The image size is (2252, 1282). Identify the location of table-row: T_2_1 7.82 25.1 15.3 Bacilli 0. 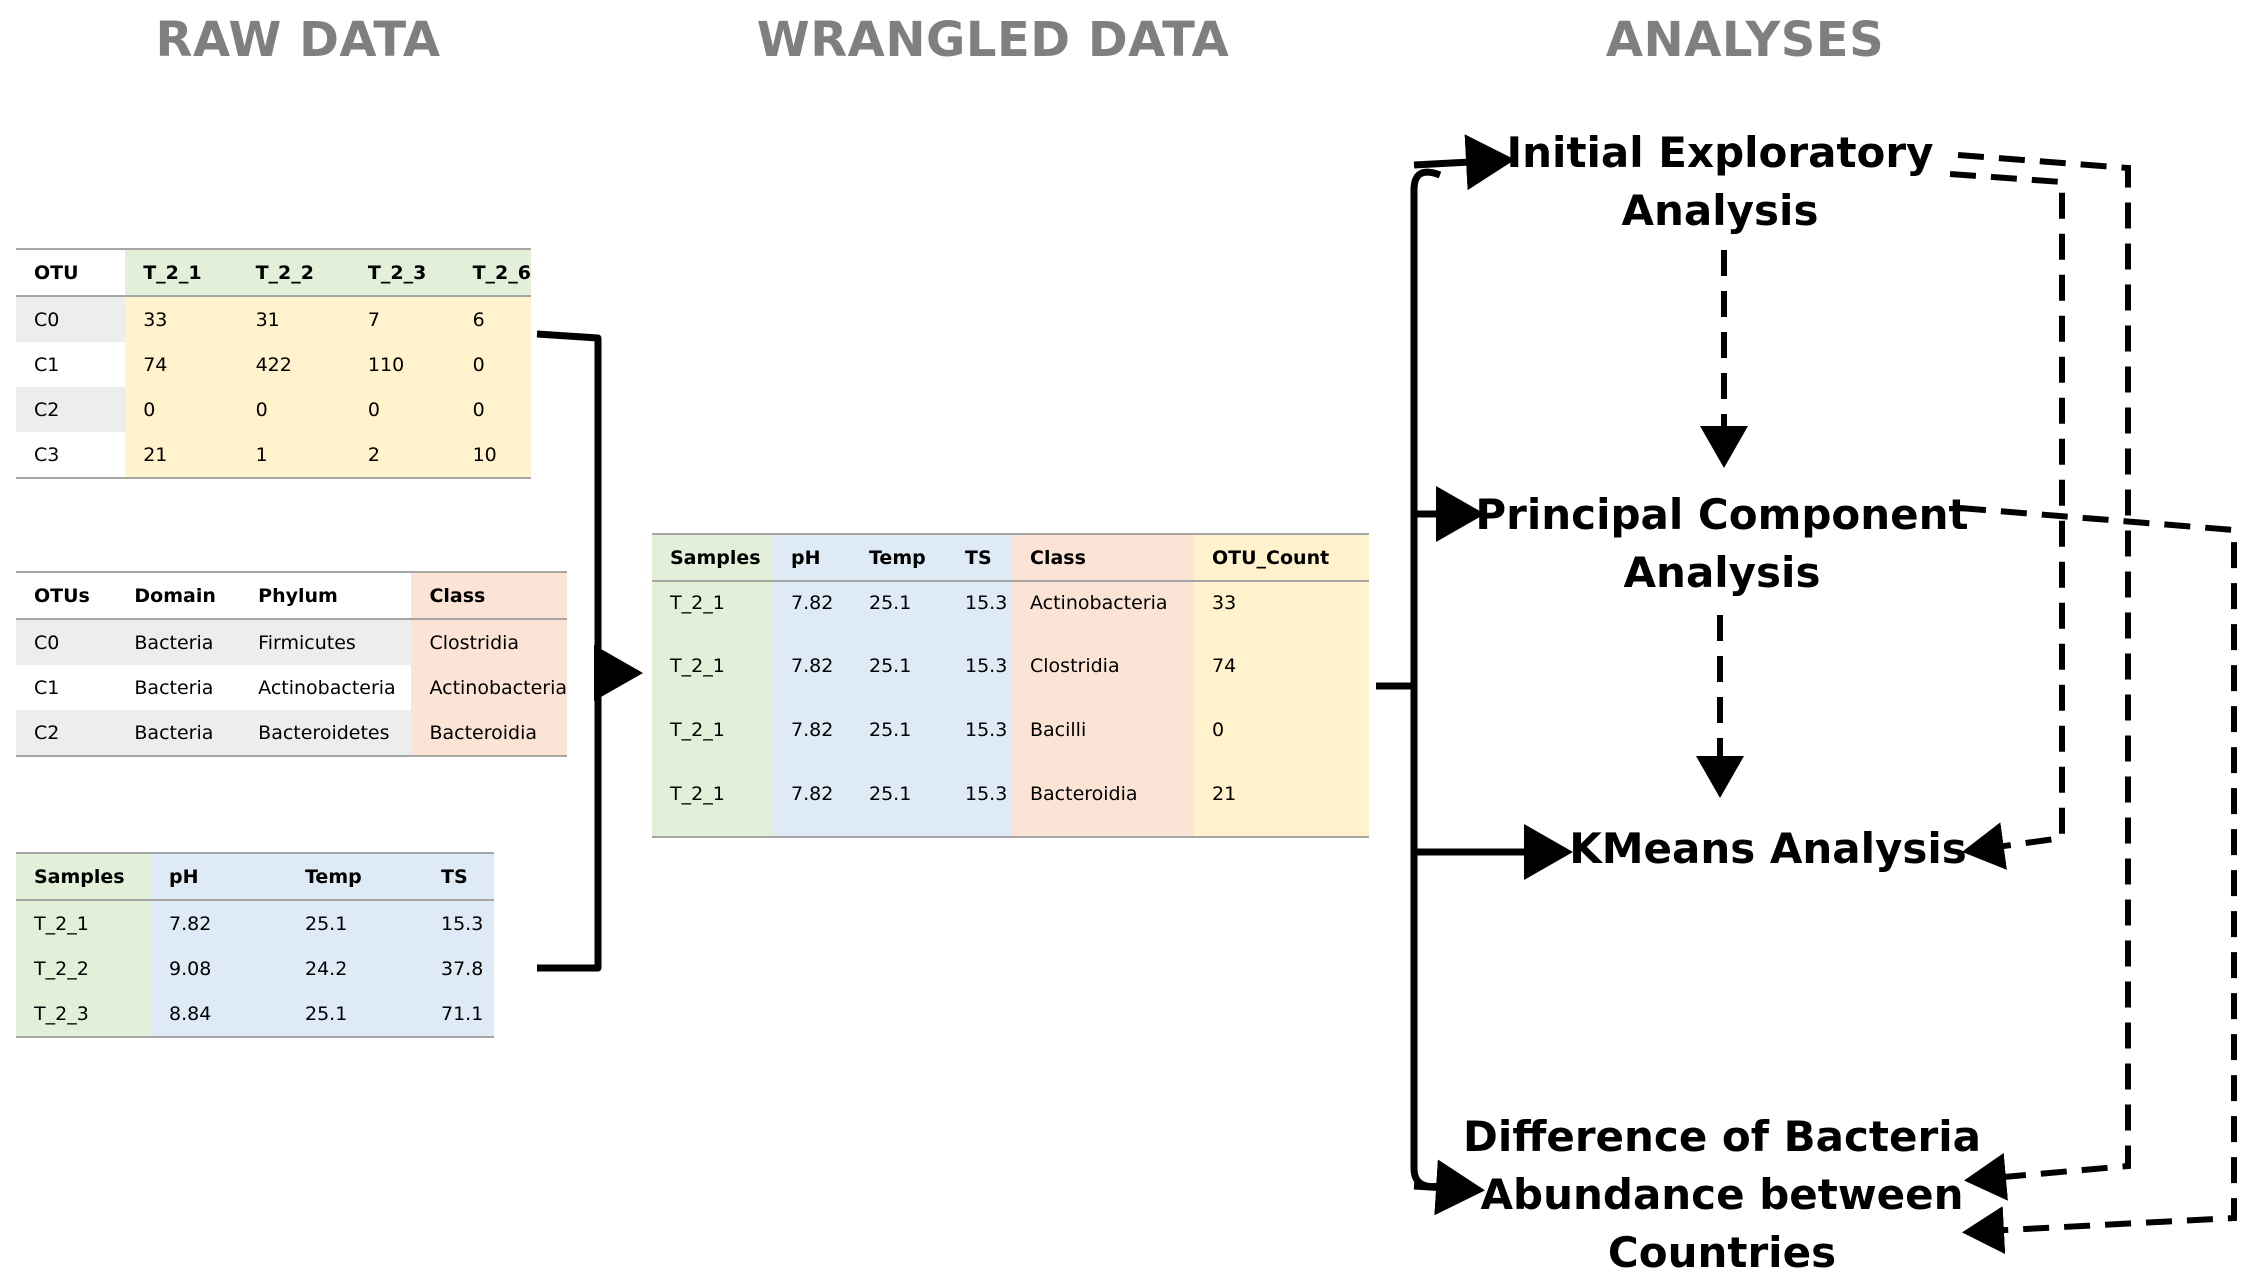
(1010, 741).